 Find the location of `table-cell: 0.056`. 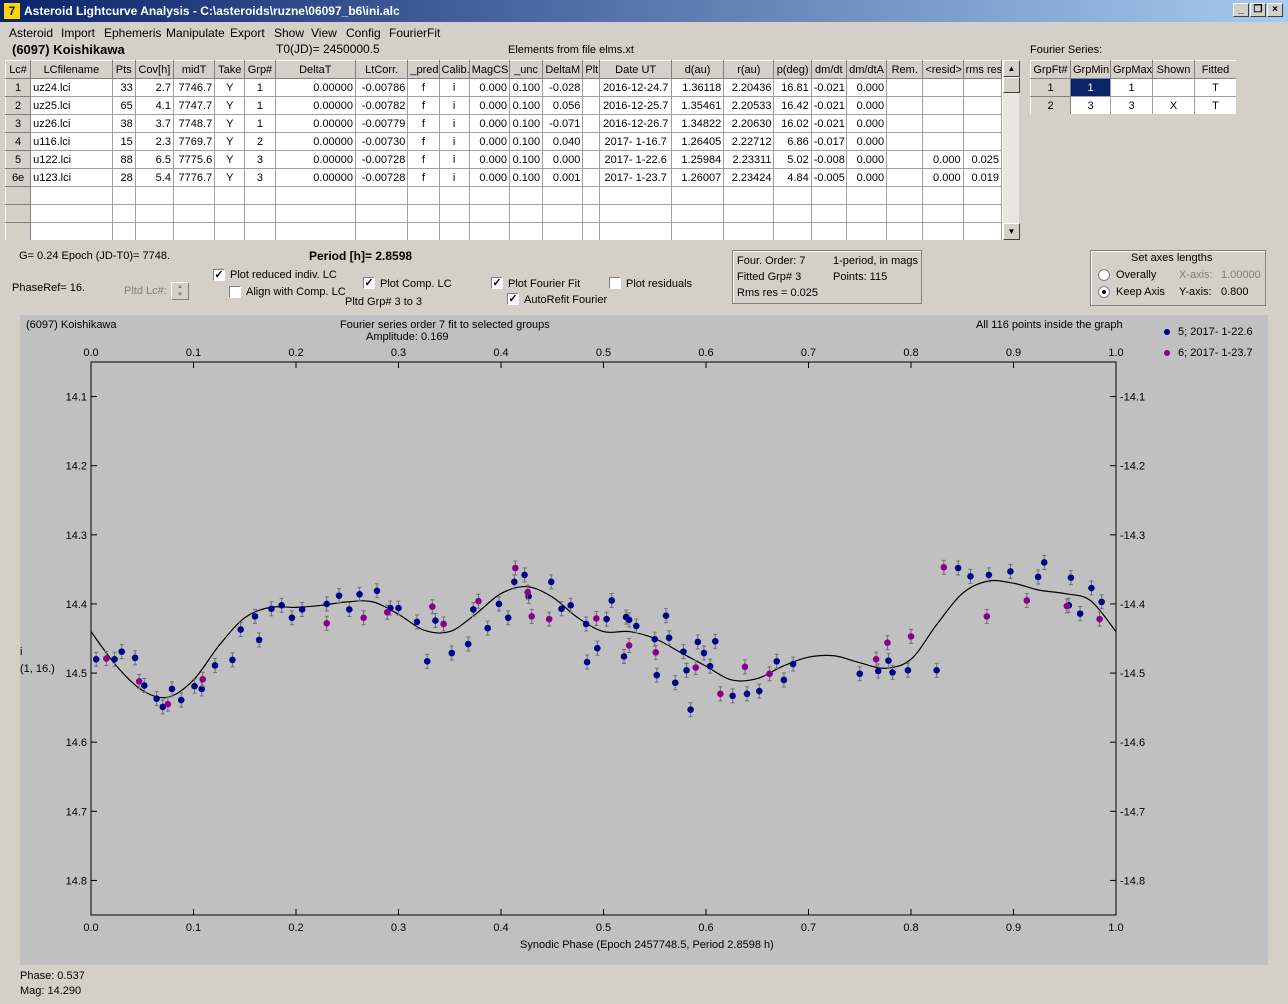

table-cell: 0.056 is located at coordinates (563, 105).